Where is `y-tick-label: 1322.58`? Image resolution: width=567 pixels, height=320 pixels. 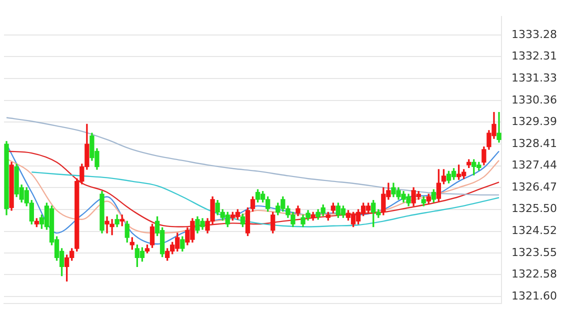 y-tick-label: 1322.58 is located at coordinates (535, 274).